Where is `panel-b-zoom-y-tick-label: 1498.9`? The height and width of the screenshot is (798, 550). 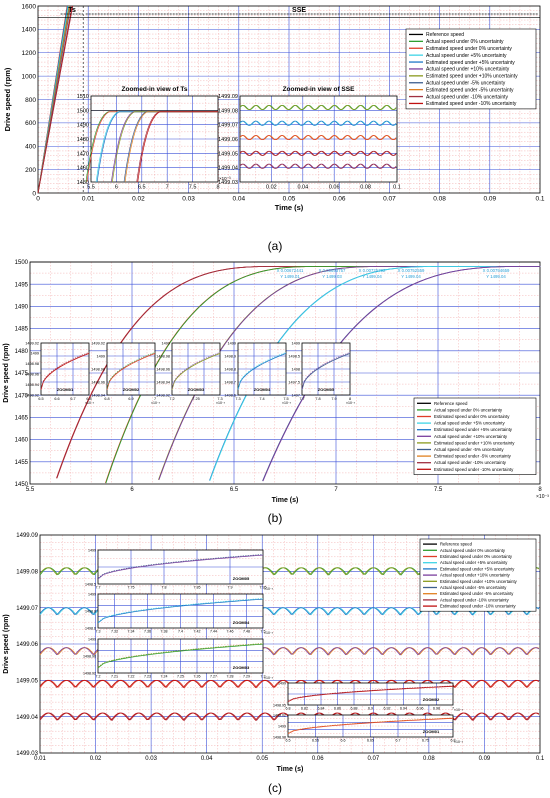
panel-b-zoom-y-tick-label: 1498.9 is located at coordinates (230, 356).